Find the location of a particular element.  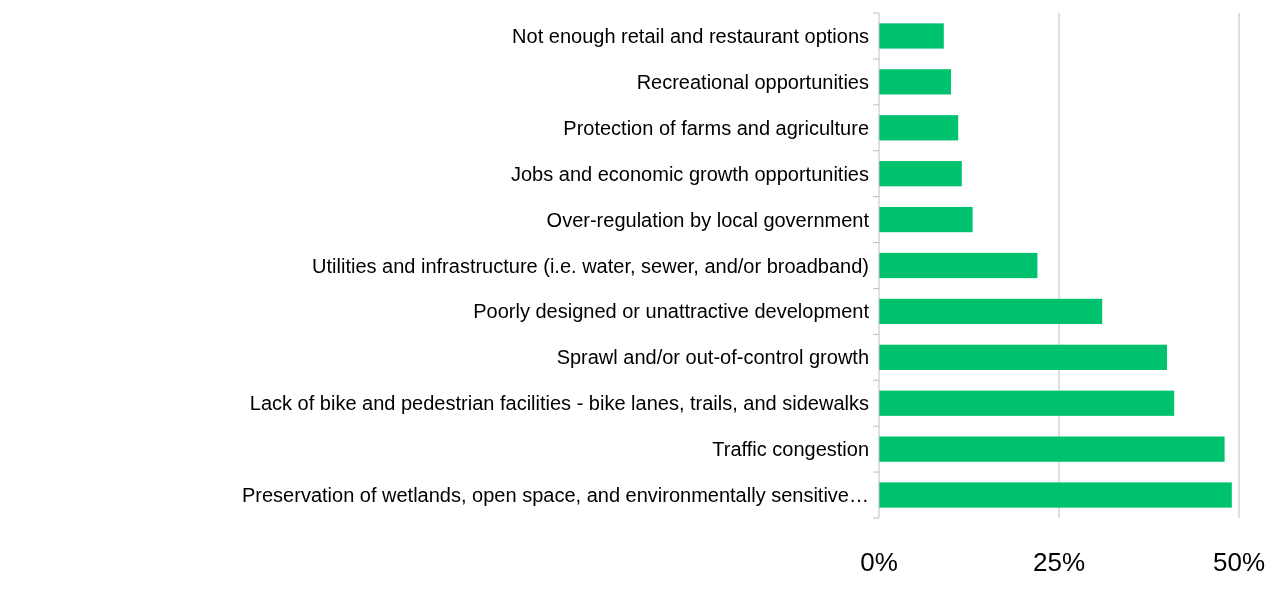

x-tick-label: 25% is located at coordinates (1059, 562).